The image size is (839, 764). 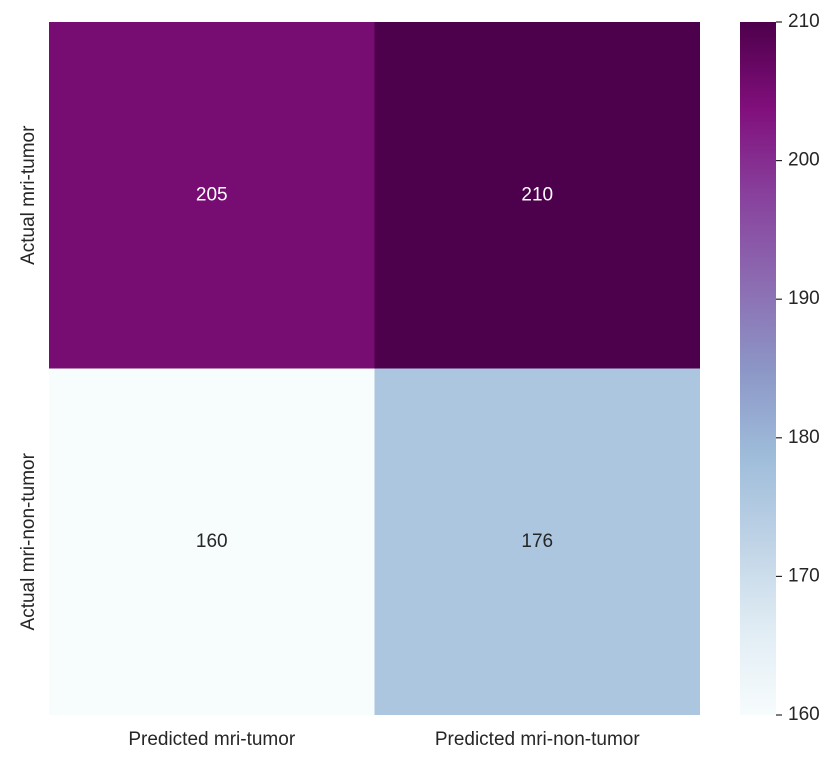 I want to click on colorbar-tick-label: 200, so click(x=804, y=160).